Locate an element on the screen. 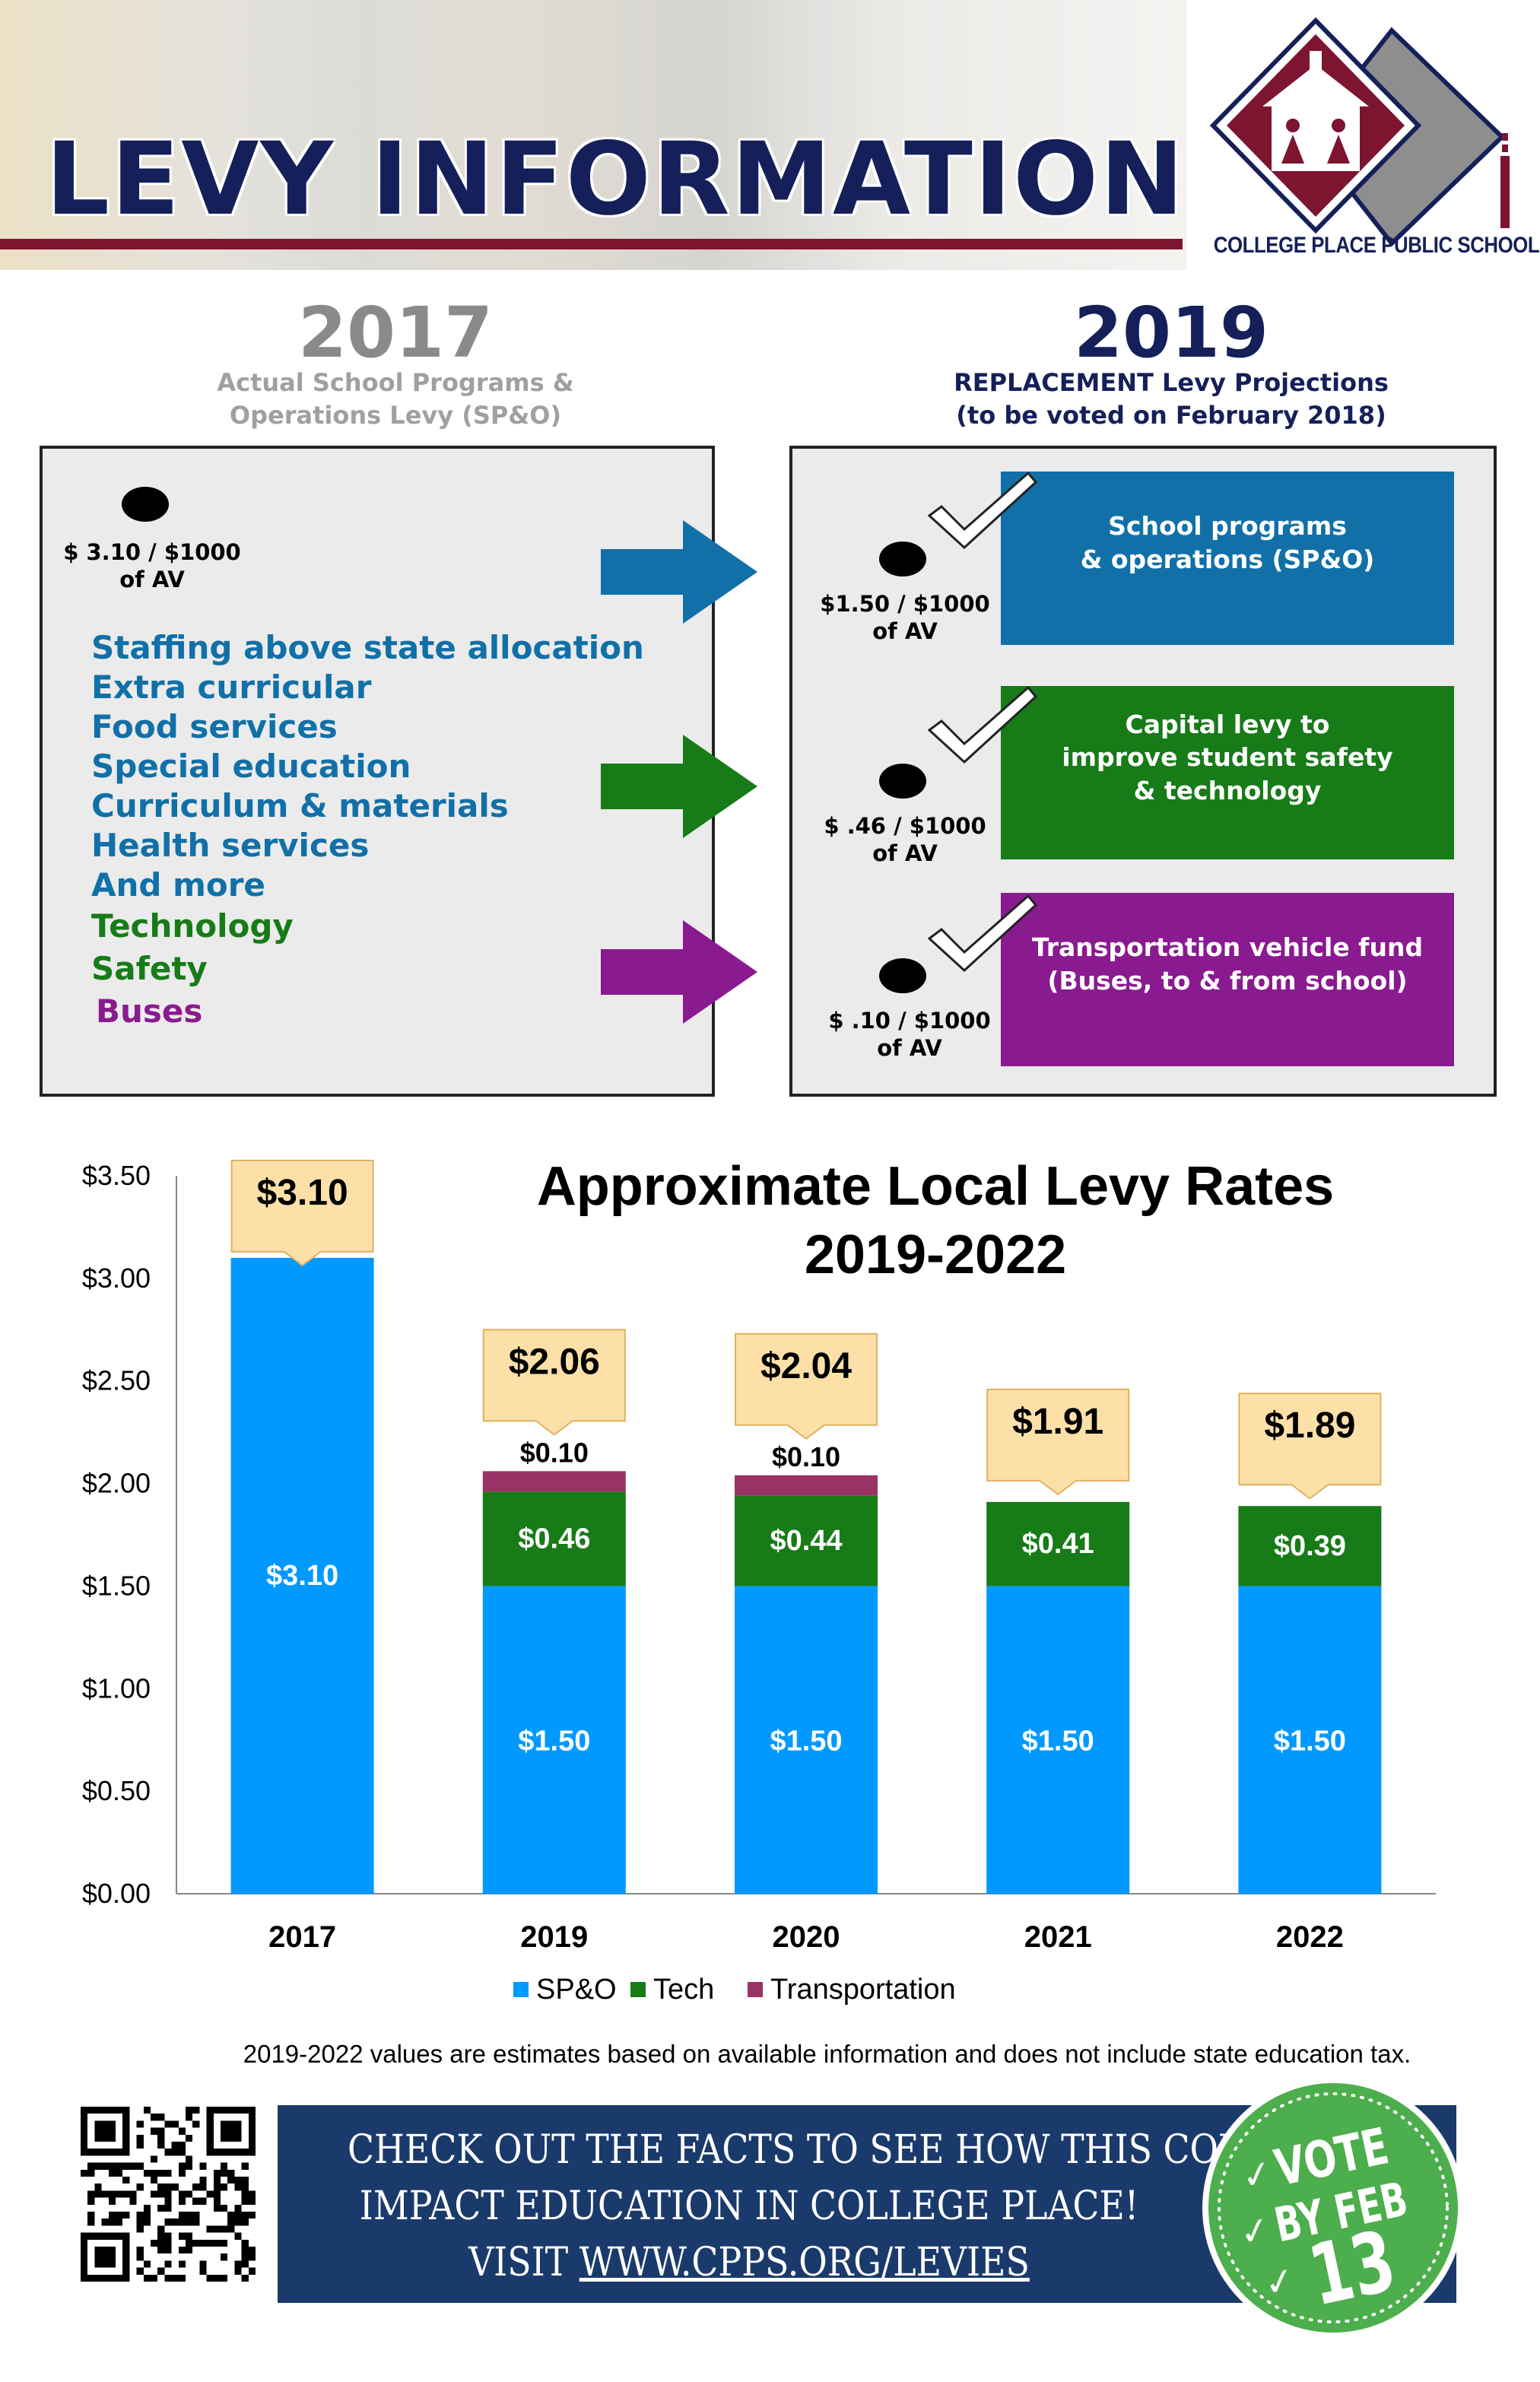 The height and width of the screenshot is (2382, 1540). legend-swatch is located at coordinates (638, 1989).